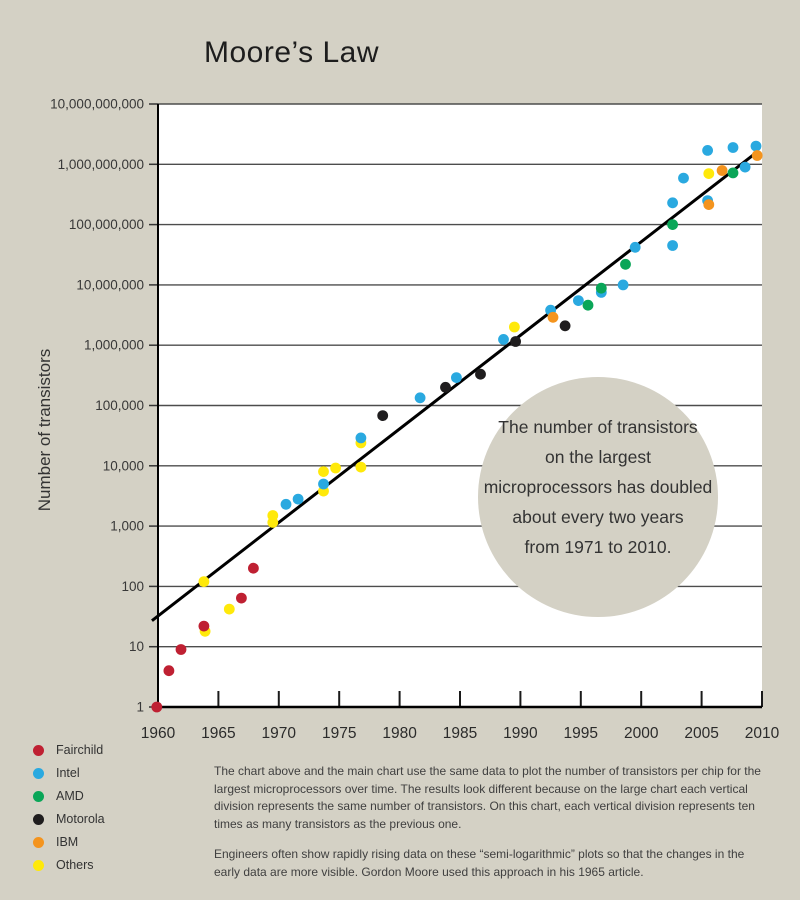  Describe the element at coordinates (292, 52) in the screenshot. I see `page-title: Moore’s Law` at that location.